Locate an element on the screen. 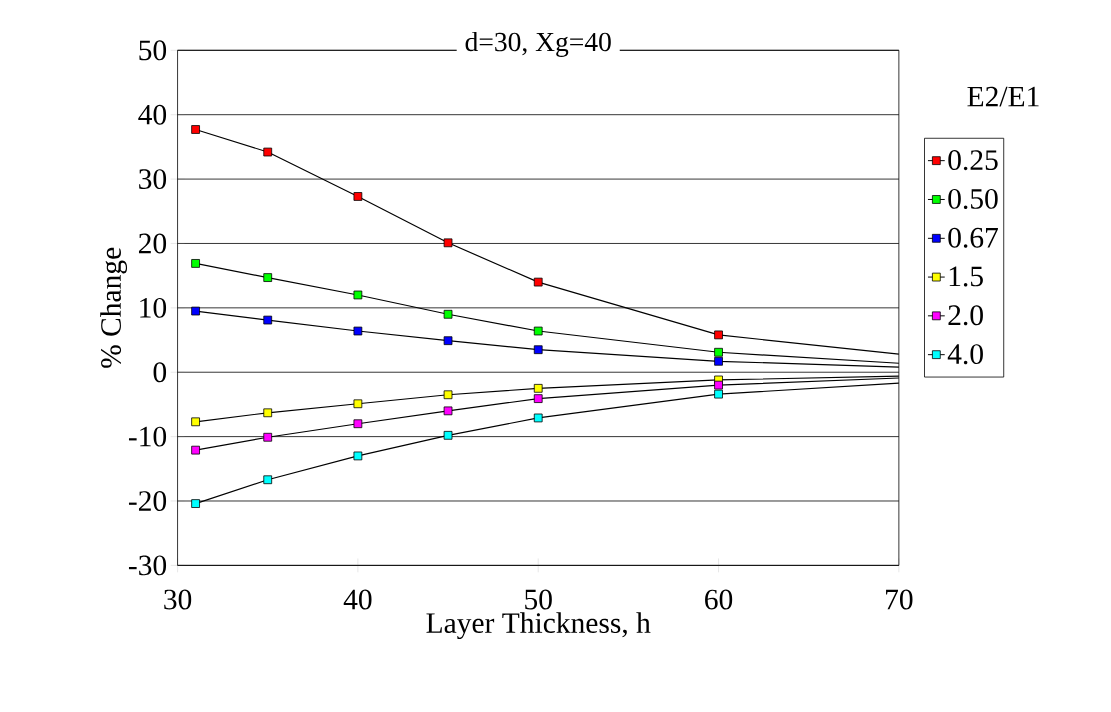 This screenshot has width=1111, height=712. legend-label: 4.0 is located at coordinates (965, 353).